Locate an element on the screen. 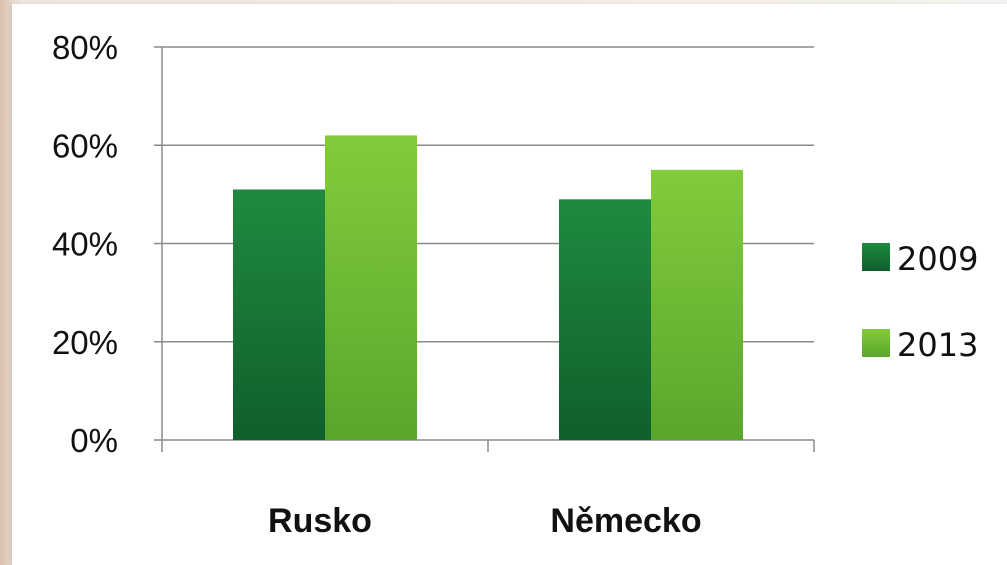 This screenshot has width=1007, height=565. y-tick-label: 20% is located at coordinates (85, 342).